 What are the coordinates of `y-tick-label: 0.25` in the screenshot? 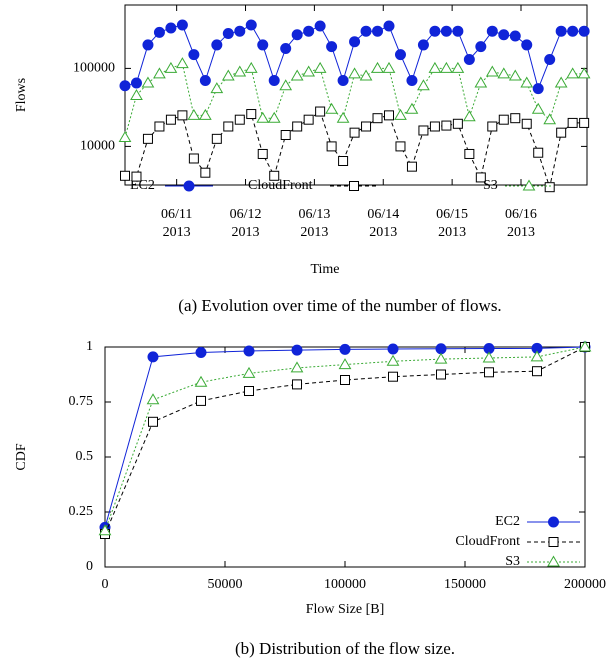 It's located at (81, 511).